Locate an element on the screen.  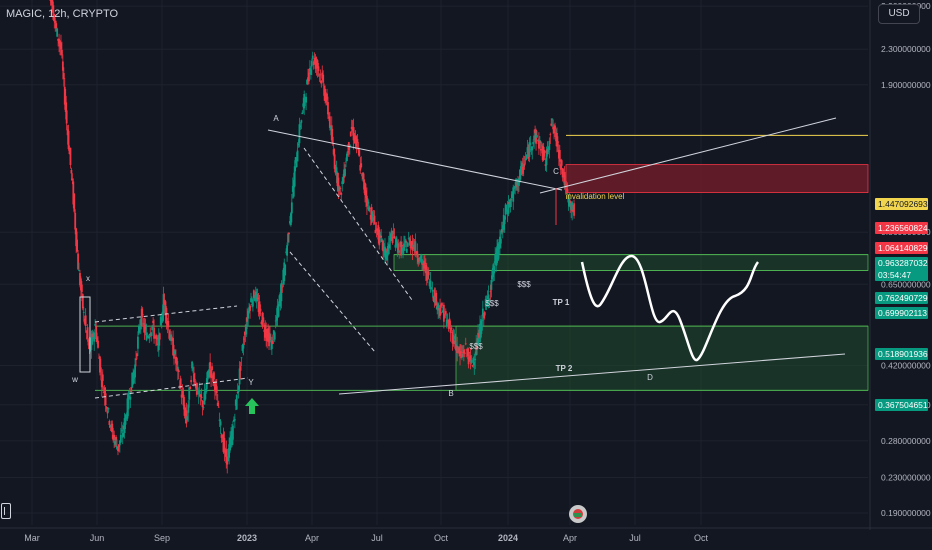
event-flag-icon is located at coordinates (578, 514).